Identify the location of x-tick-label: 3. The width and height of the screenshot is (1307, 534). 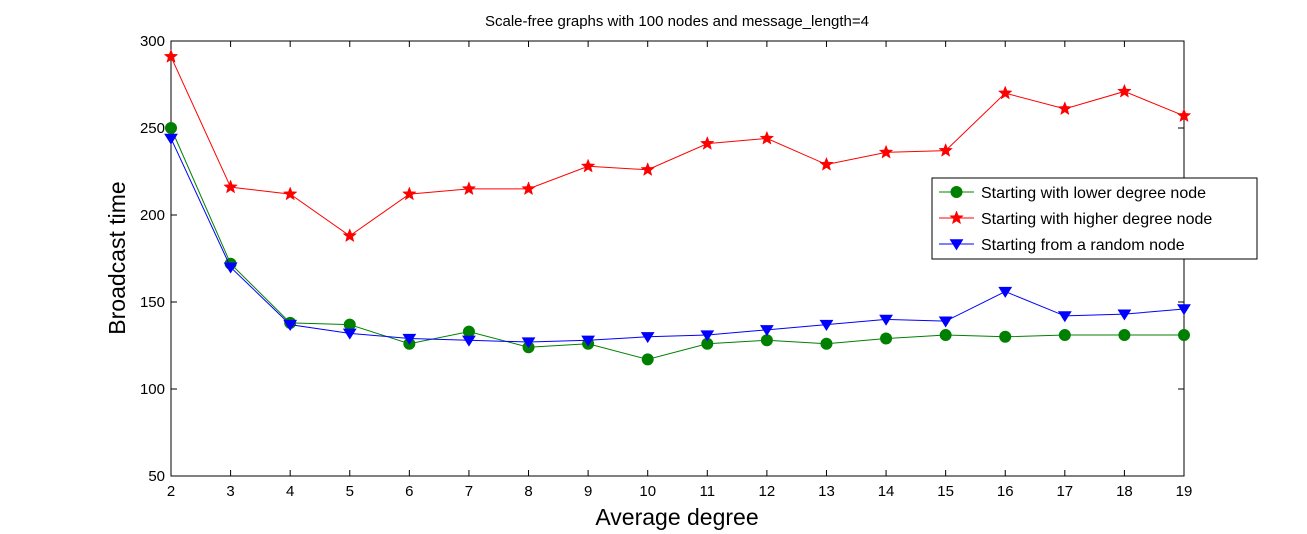
(230, 491).